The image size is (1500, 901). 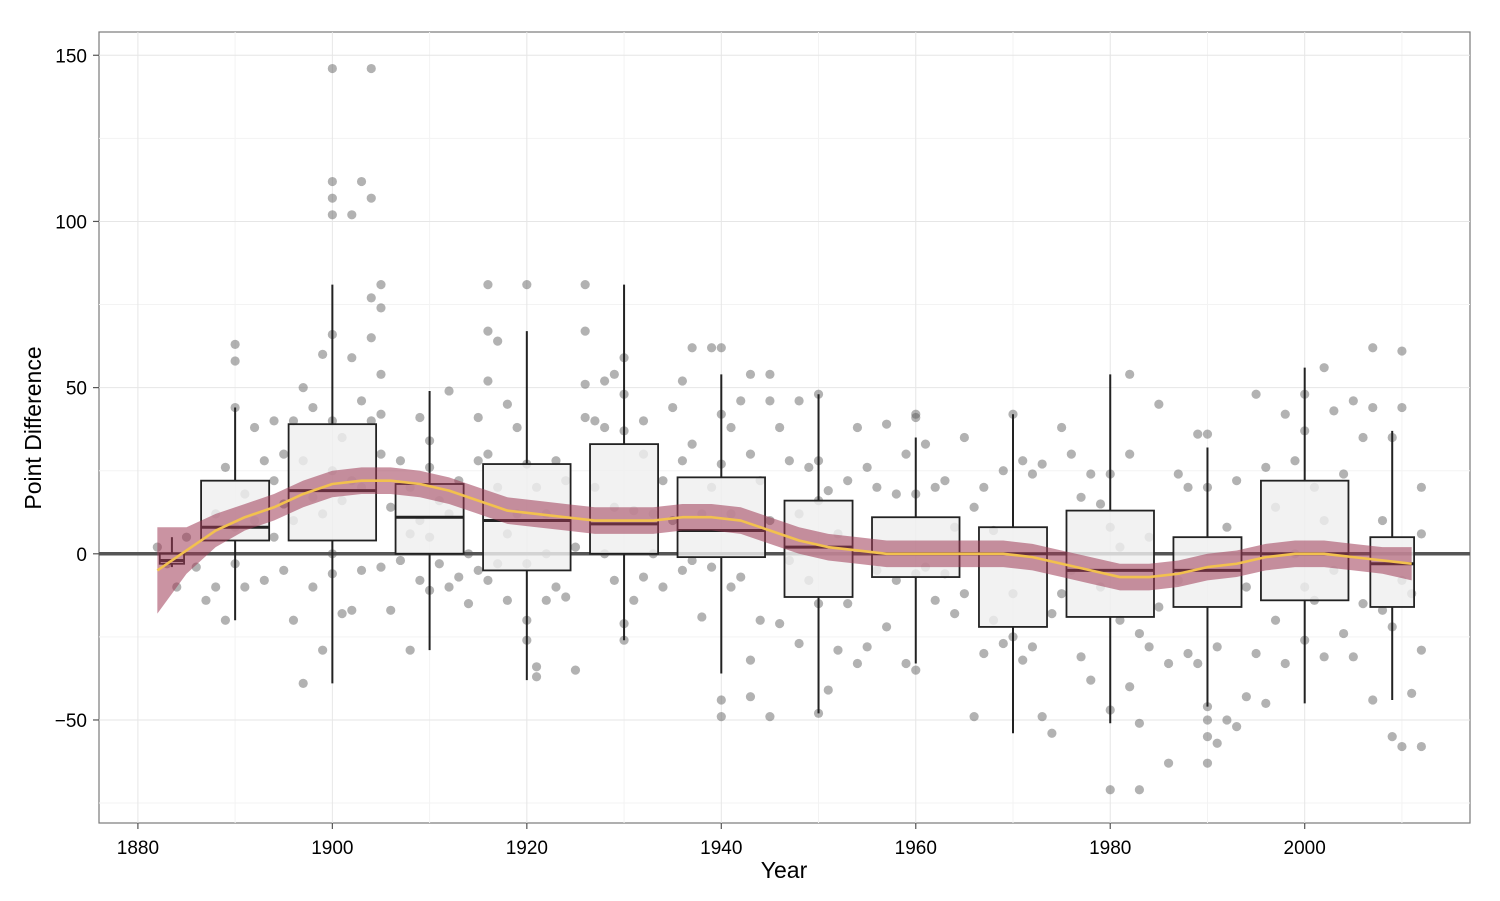 I want to click on box, so click(x=624, y=499).